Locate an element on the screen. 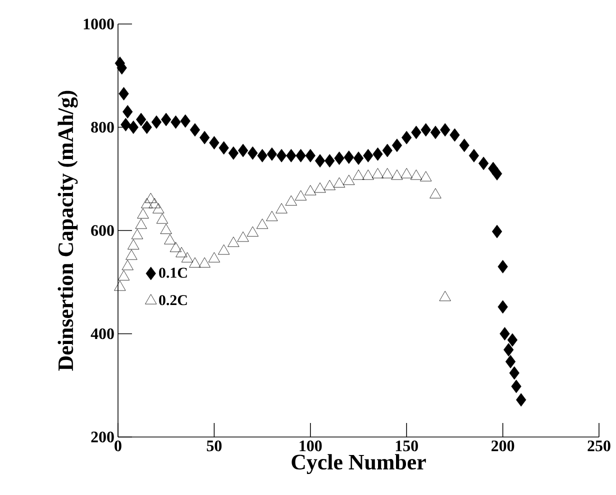 This screenshot has height=495, width=616. x-tick-label: 150 is located at coordinates (407, 446).